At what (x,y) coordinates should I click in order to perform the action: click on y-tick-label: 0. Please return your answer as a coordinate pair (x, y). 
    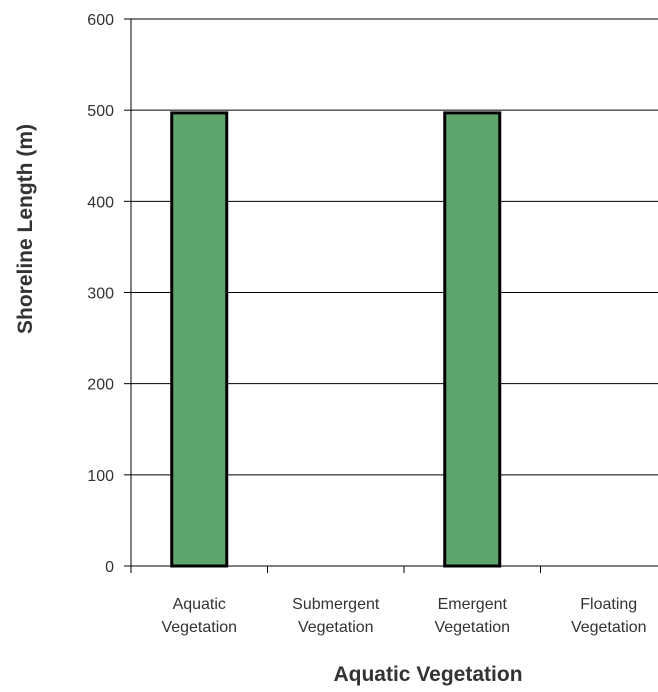
    Looking at the image, I should click on (109, 567).